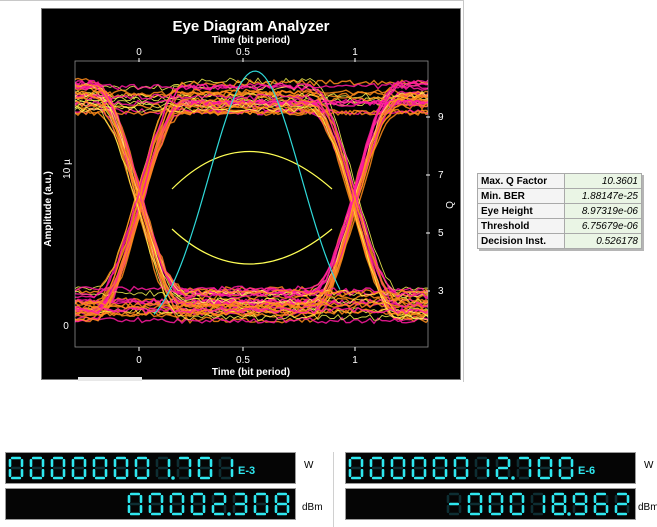 This screenshot has height=527, width=657. What do you see at coordinates (490, 504) in the screenshot?
I see `power-meter-2-dbm` at bounding box center [490, 504].